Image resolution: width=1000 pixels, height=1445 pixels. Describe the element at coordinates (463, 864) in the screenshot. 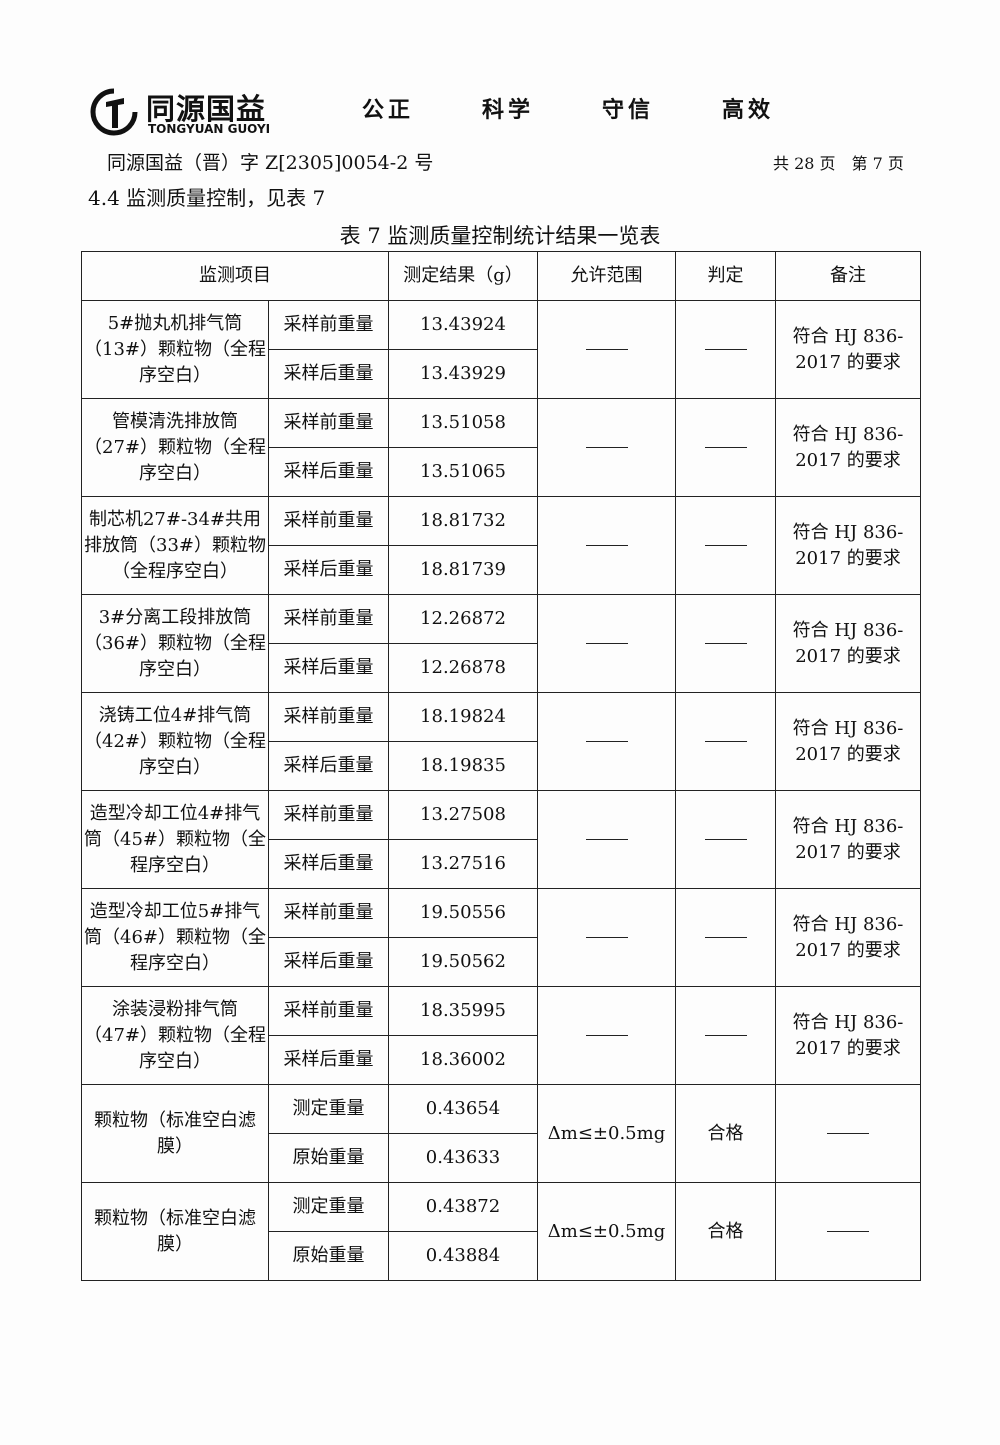

I see `result-cell: 13.27516` at that location.